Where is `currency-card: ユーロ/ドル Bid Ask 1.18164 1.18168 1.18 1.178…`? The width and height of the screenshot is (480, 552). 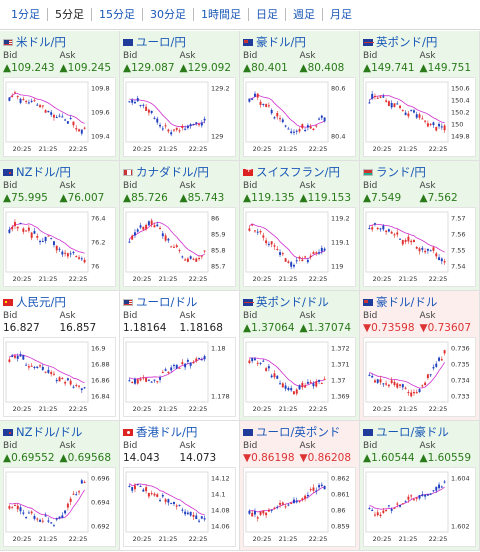
currency-card: ユーロ/ドル Bid Ask 1.18164 1.18168 1.18 1.178… is located at coordinates (180, 356).